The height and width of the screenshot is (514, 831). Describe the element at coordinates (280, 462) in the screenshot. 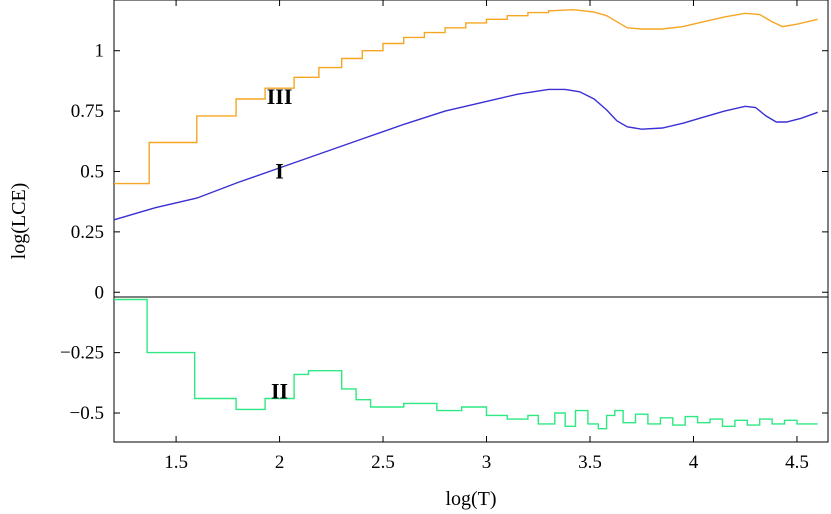

I see `x-tick-label: 2` at that location.